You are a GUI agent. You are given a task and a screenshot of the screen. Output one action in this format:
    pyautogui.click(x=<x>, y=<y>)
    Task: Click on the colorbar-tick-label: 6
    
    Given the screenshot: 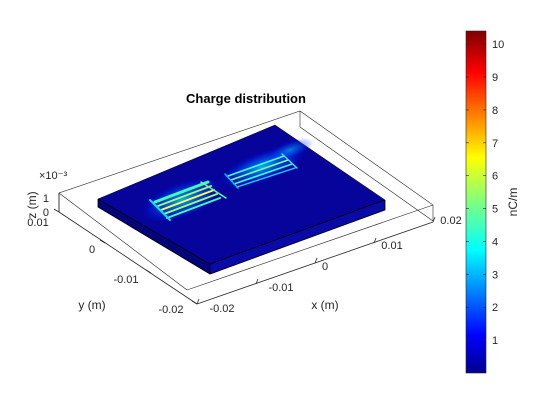 What is the action you would take?
    pyautogui.click(x=495, y=177)
    